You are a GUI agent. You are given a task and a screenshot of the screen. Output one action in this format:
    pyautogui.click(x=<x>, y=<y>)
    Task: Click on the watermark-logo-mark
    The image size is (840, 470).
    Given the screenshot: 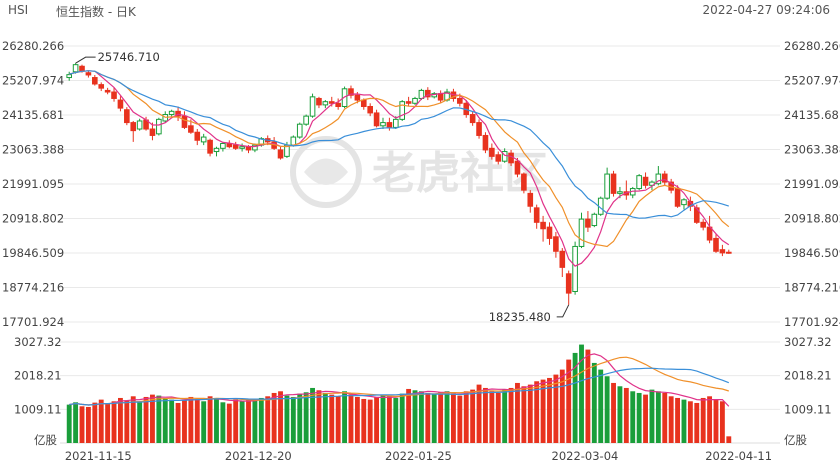 What is the action you would take?
    pyautogui.click(x=326, y=171)
    